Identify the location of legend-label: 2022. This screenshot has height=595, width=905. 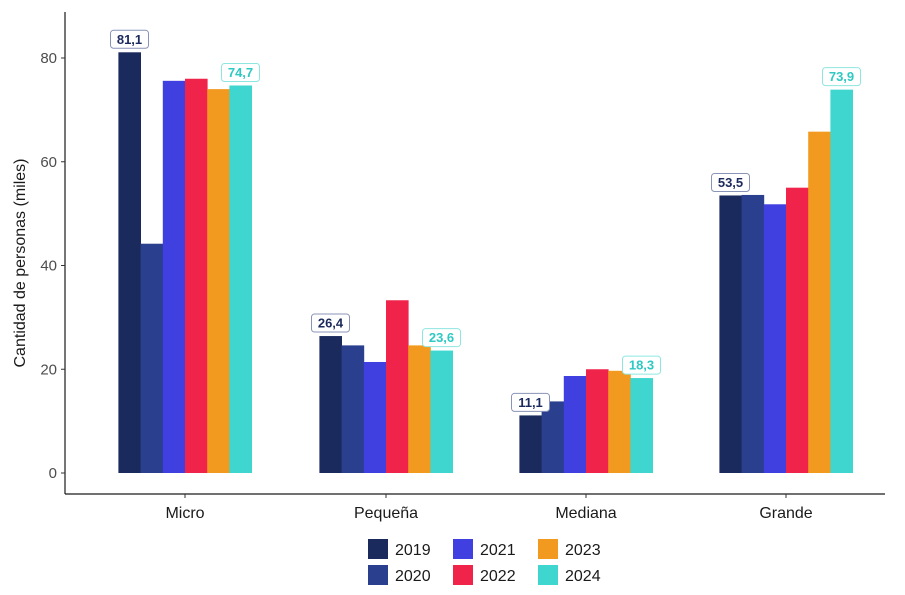
(498, 576).